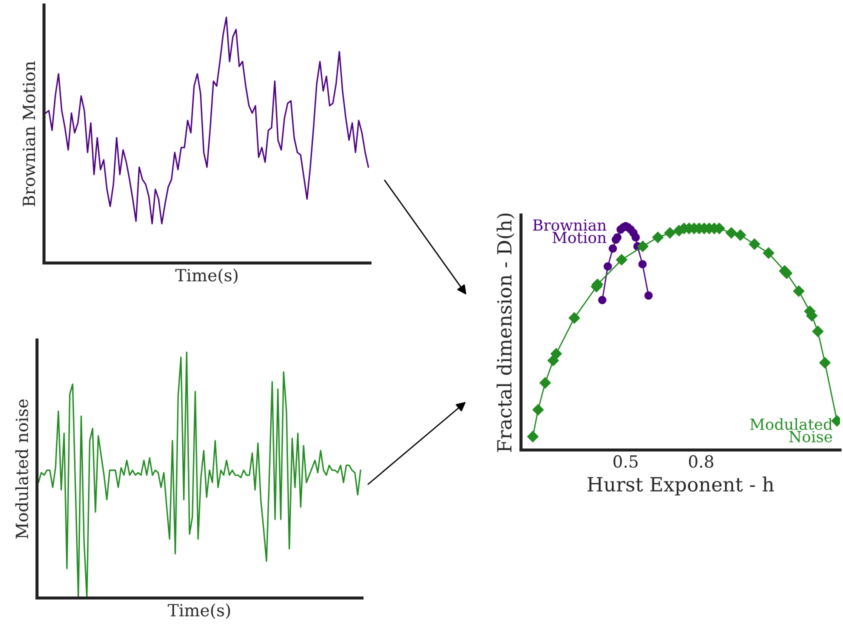 The width and height of the screenshot is (843, 631). I want to click on y-axis-title: Brownian Motion, so click(29, 133).